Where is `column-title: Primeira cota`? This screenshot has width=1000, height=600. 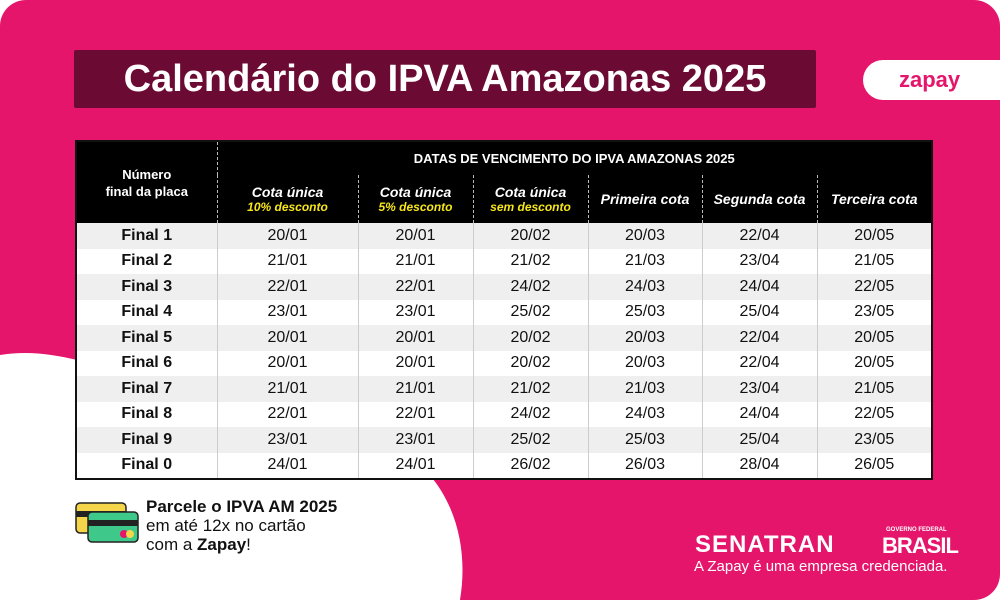
column-title: Primeira cota is located at coordinates (645, 199).